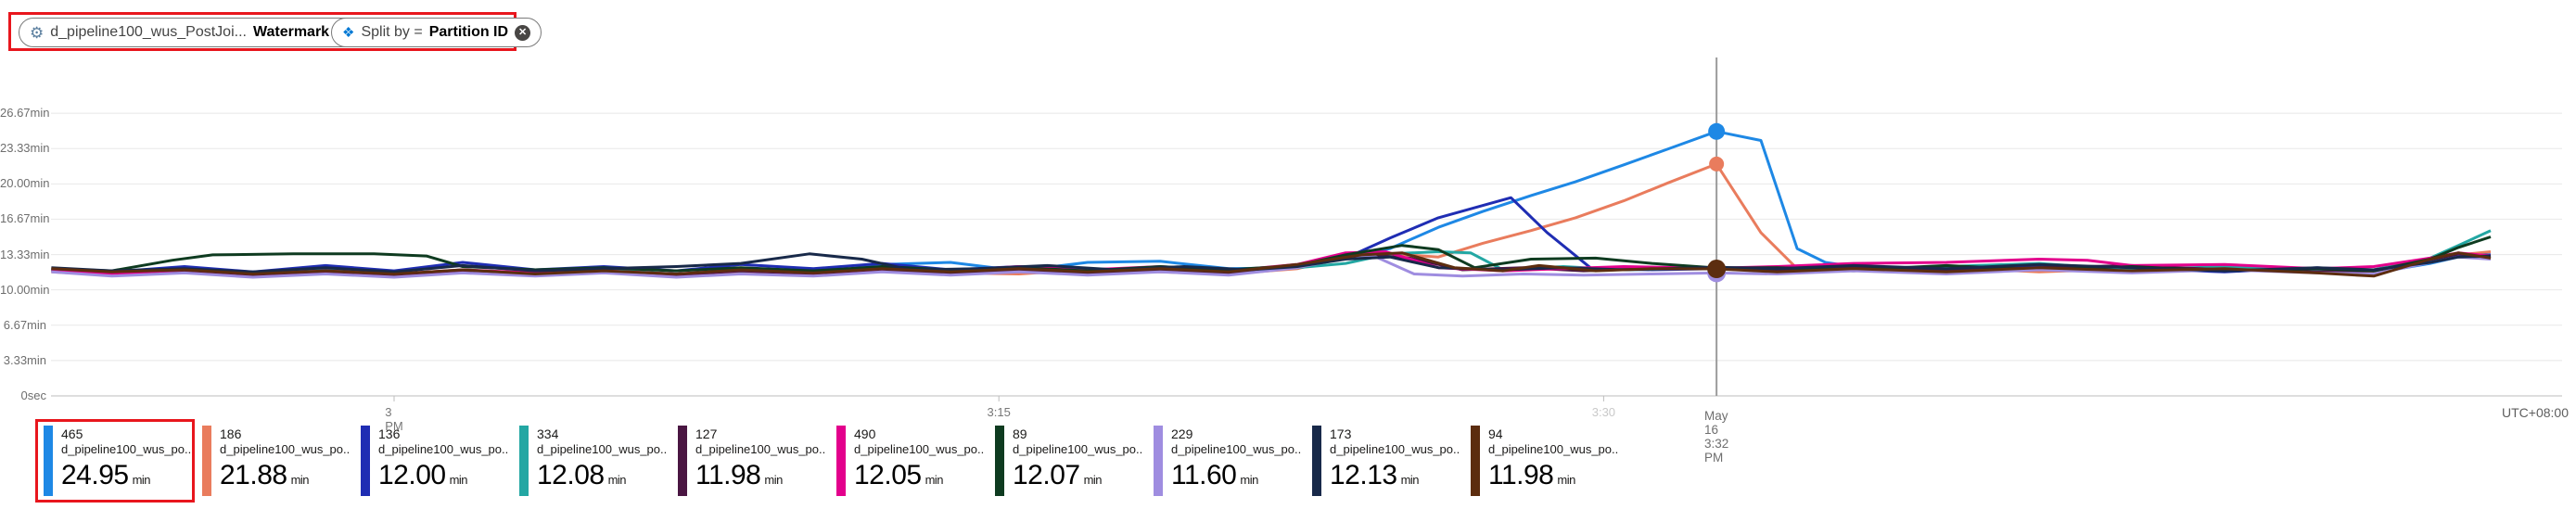  I want to click on legend-item-partition-490: 490 d_pipeline100_wus_po.. 12.05 min, so click(916, 461).